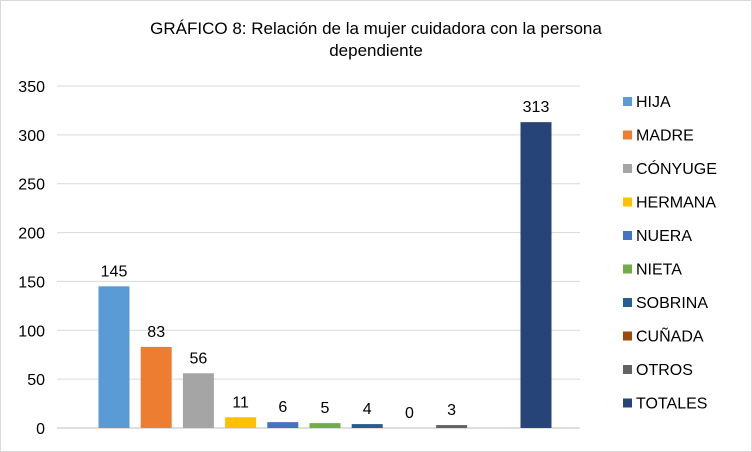 This screenshot has width=752, height=452. I want to click on legend-label: SOBRINA, so click(672, 303).